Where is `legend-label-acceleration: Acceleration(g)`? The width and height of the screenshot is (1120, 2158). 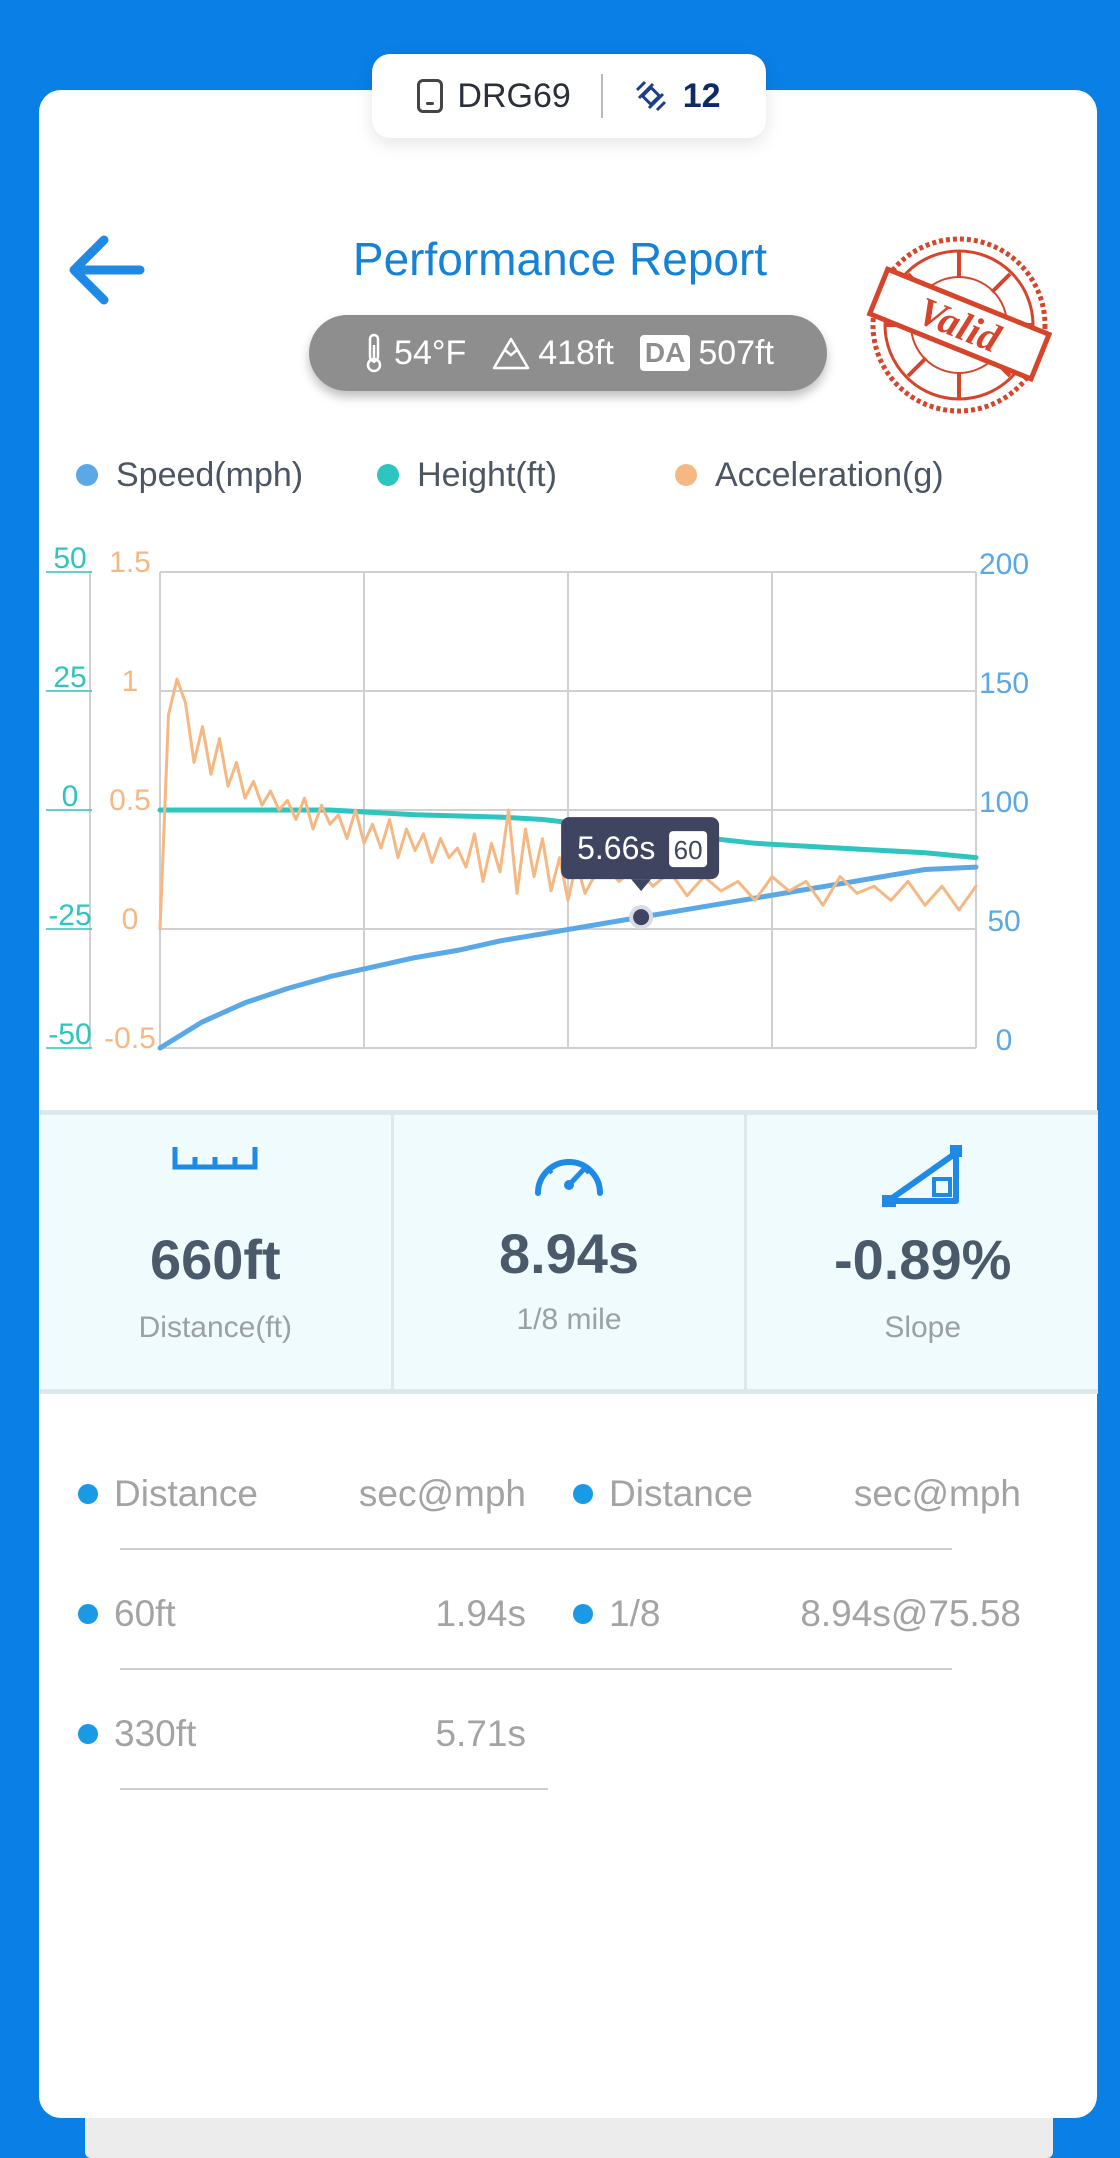 legend-label-acceleration: Acceleration(g) is located at coordinates (829, 474).